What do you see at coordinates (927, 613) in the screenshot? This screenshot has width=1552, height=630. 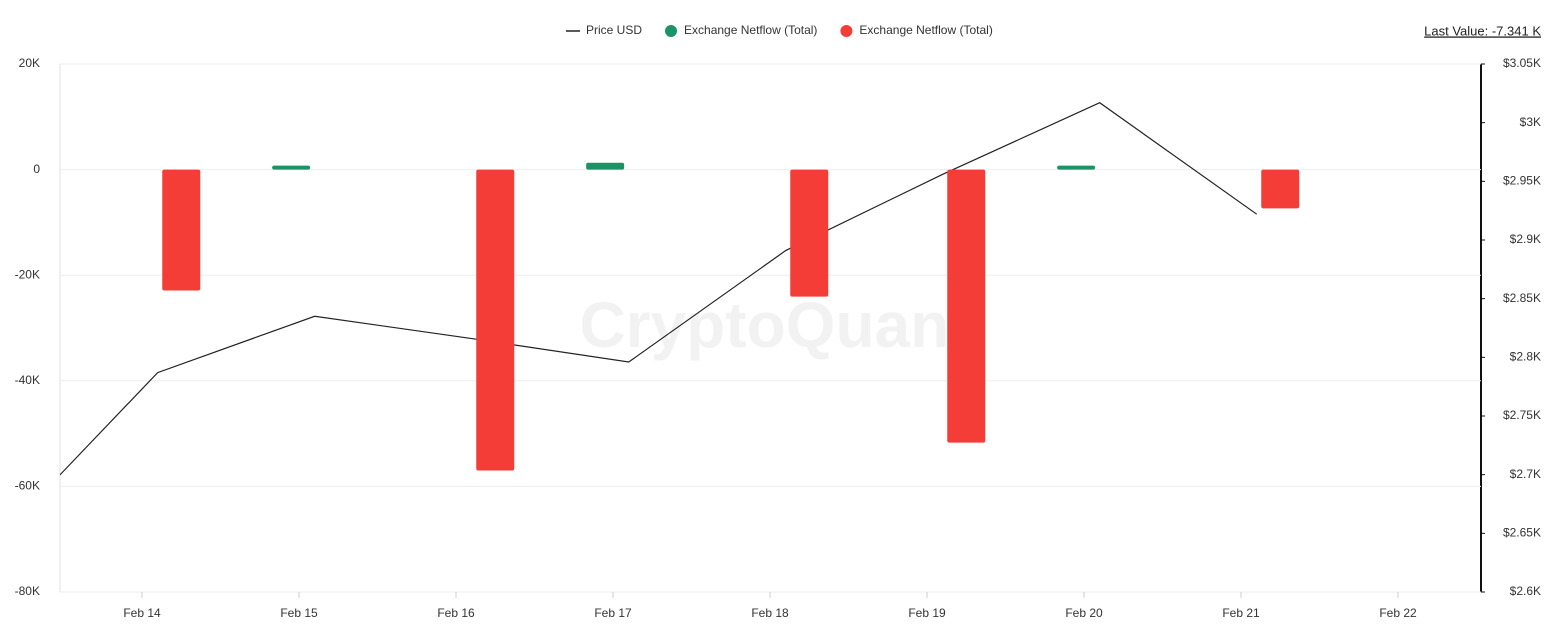 I see `x-tick-label: Feb 19` at bounding box center [927, 613].